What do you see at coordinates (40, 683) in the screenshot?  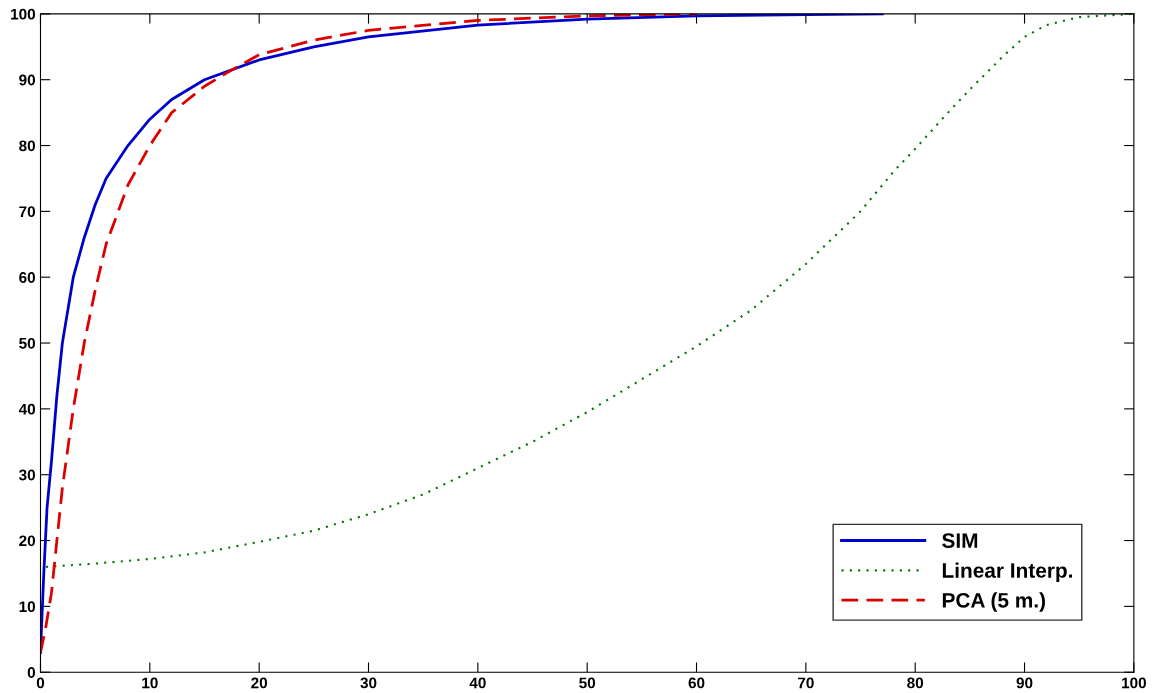 I see `x-tick-label: 0` at bounding box center [40, 683].